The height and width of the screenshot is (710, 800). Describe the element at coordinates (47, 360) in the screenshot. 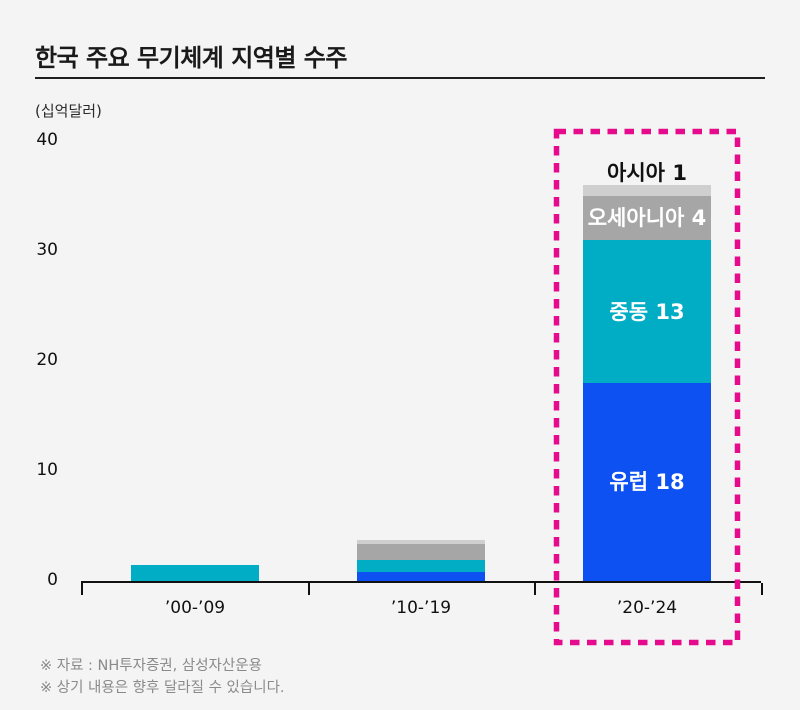

I see `y-axis-tick-label: 20` at that location.